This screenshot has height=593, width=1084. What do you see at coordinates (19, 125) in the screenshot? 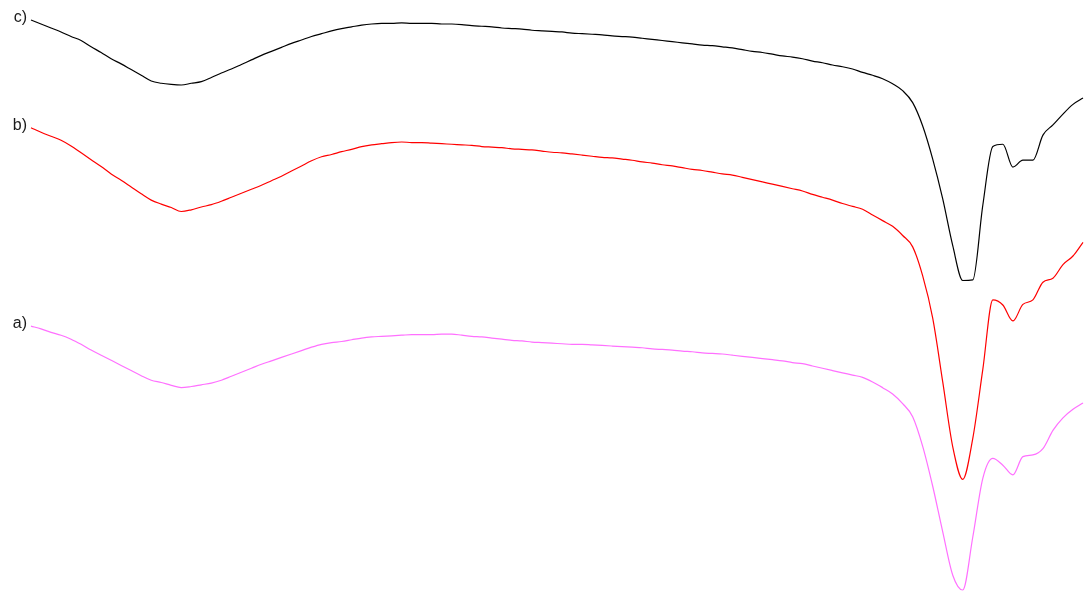
I see `series-label: b)` at bounding box center [19, 125].